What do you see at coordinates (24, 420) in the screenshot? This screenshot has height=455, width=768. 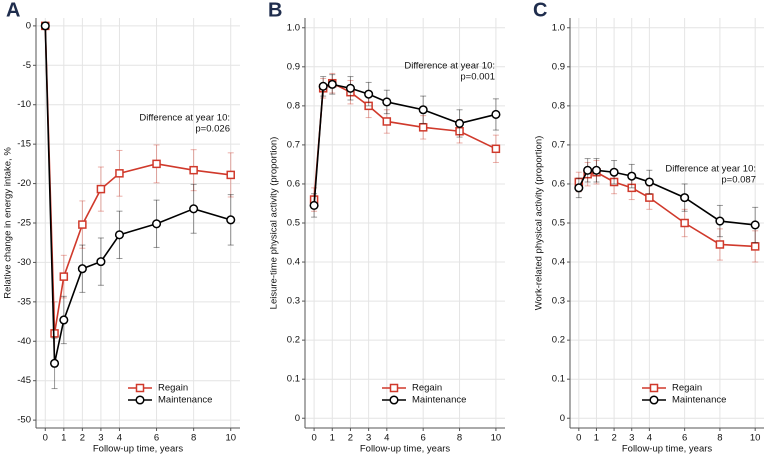 I see `y-tick-label: -50` at bounding box center [24, 420].